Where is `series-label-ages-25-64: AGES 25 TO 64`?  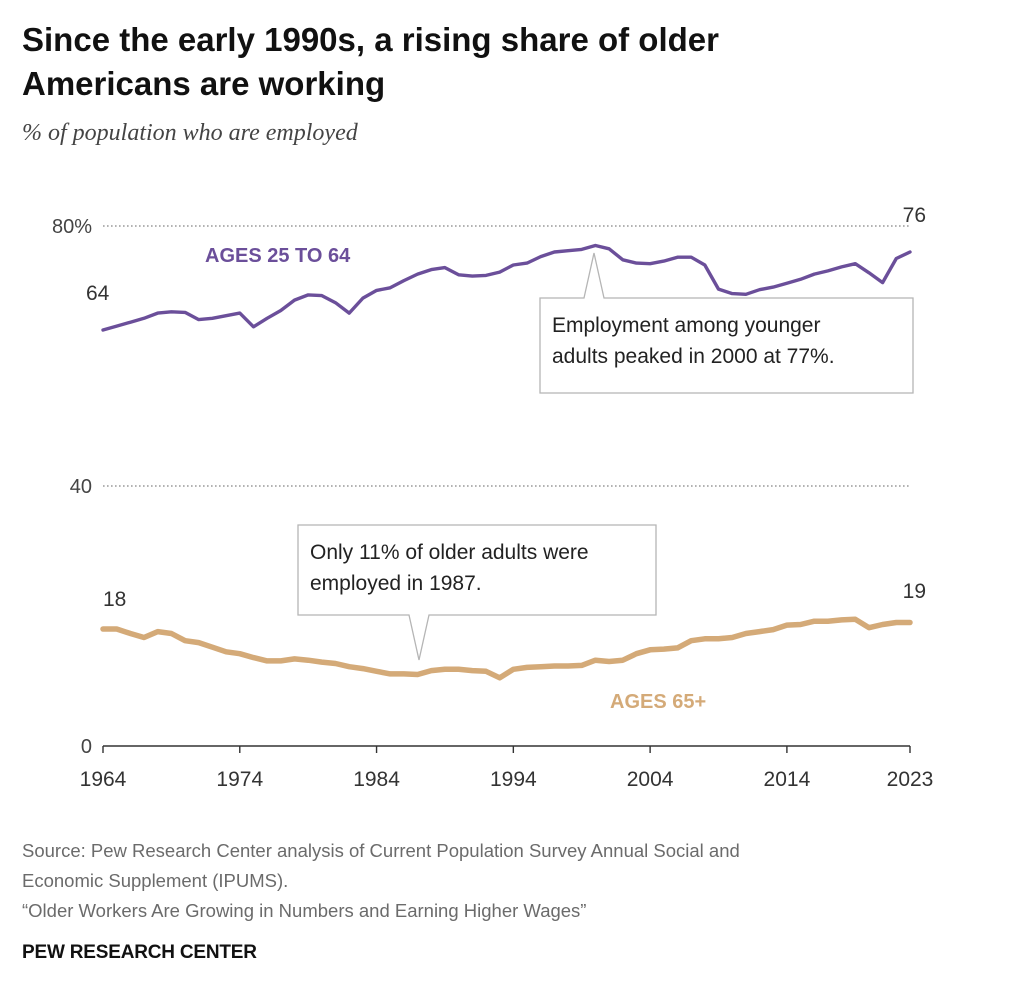
series-label-ages-25-64: AGES 25 TO 64 is located at coordinates (278, 256).